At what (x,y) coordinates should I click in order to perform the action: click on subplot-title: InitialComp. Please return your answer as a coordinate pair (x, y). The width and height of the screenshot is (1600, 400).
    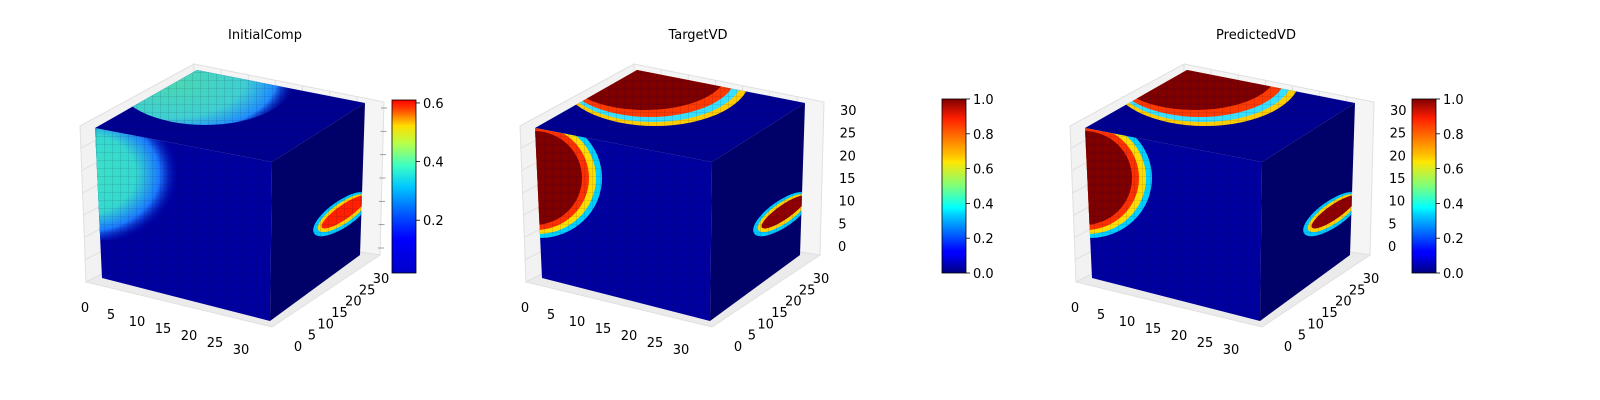
    Looking at the image, I should click on (265, 35).